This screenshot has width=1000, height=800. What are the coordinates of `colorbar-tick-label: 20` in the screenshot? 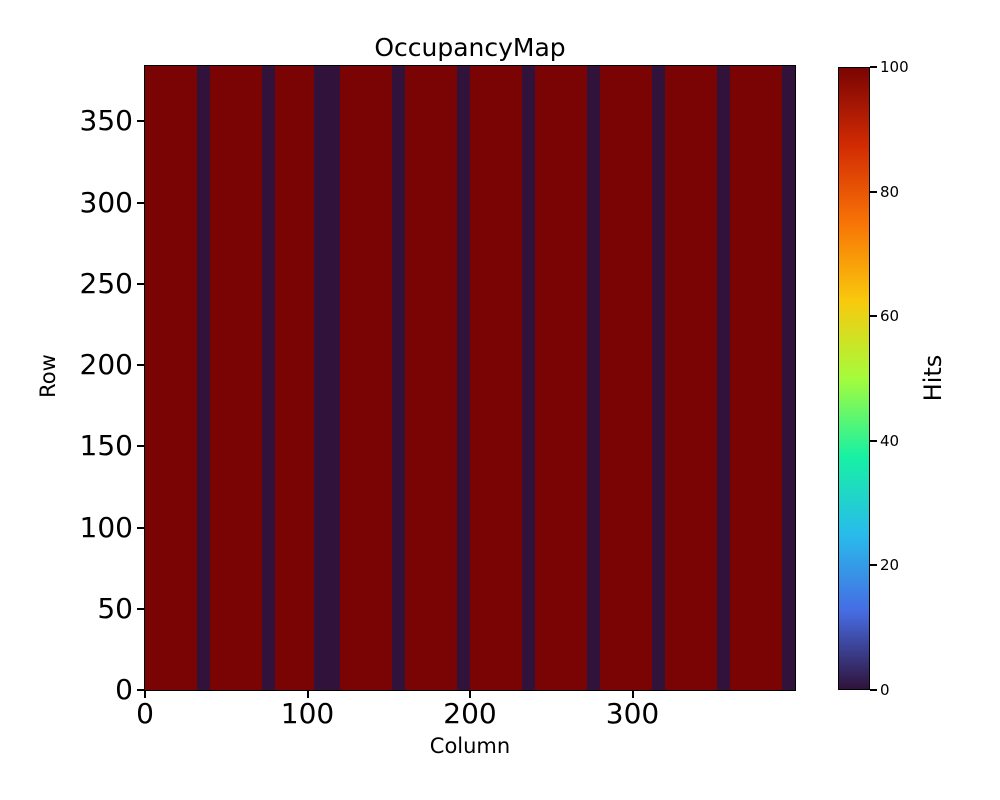 It's located at (890, 565).